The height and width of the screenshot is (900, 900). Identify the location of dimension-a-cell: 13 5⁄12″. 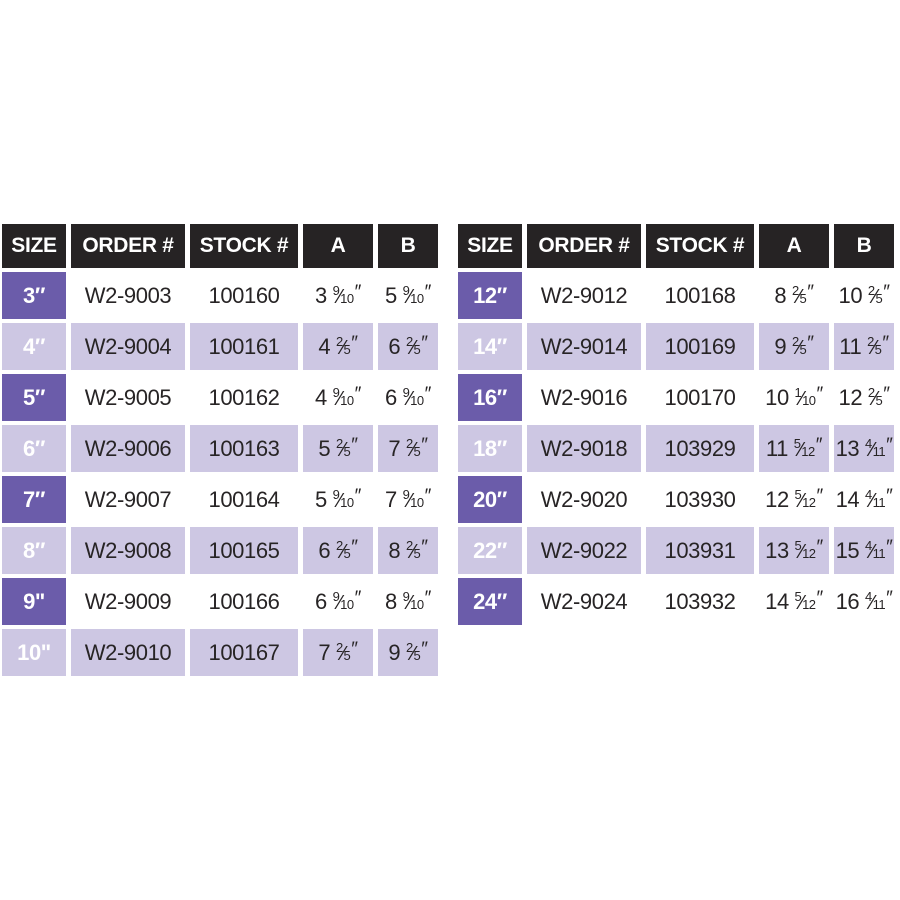
(794, 550).